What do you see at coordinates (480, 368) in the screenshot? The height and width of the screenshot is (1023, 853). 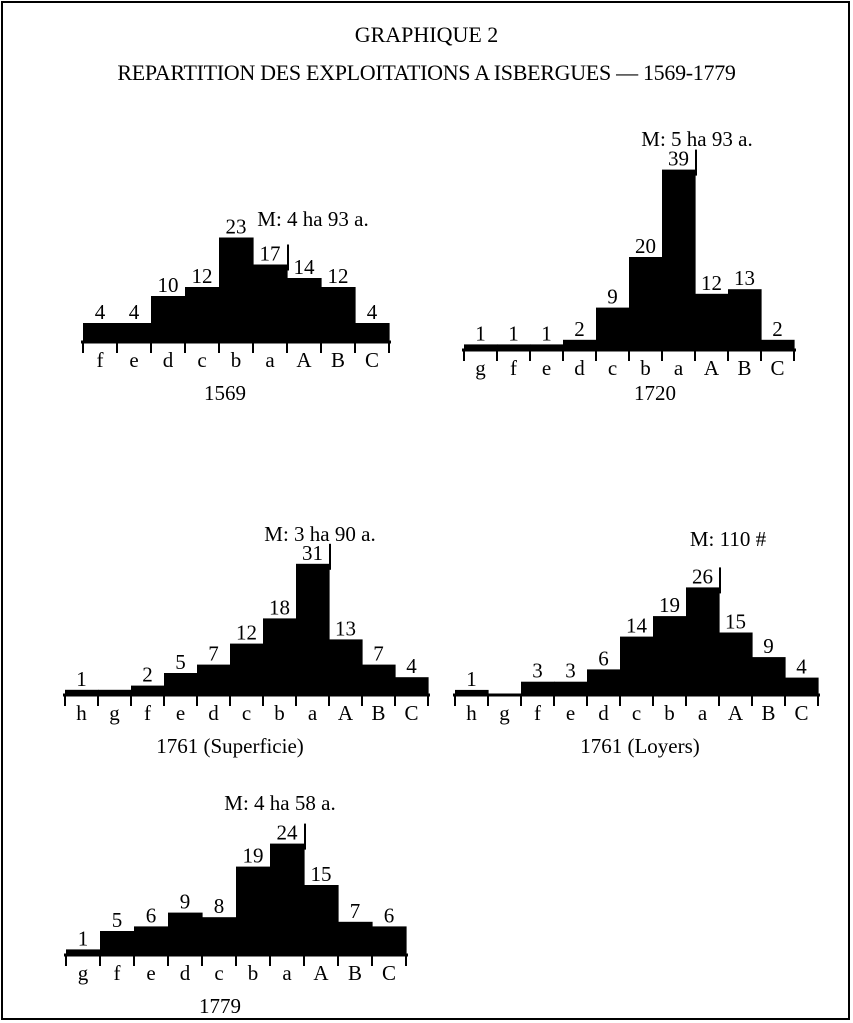 I see `category-label-g: g` at bounding box center [480, 368].